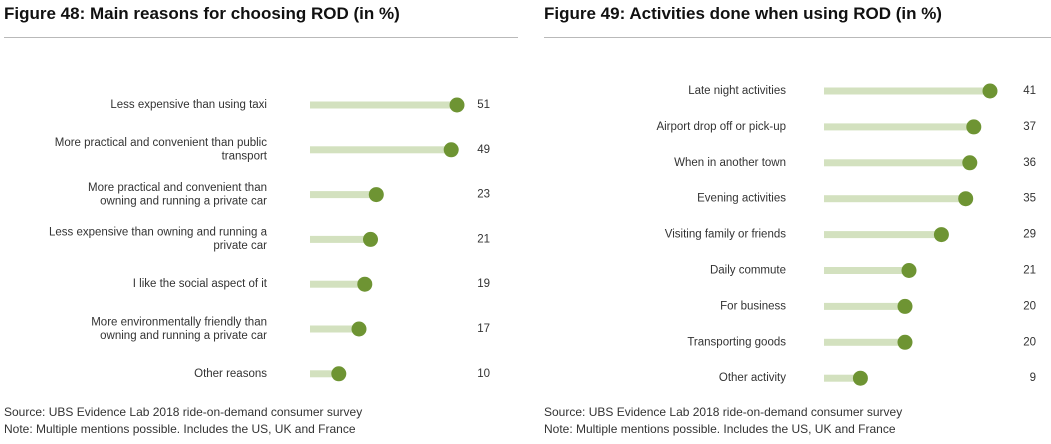 Image resolution: width=1051 pixels, height=444 pixels. I want to click on fig48-category-label: More environmentally friendly than, so click(179, 322).